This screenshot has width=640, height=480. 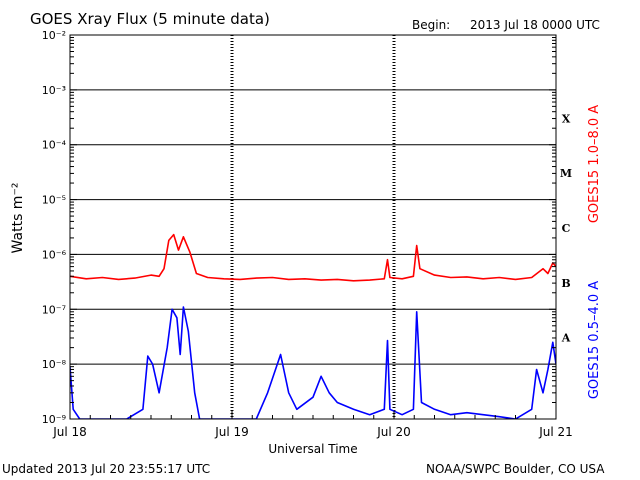 What do you see at coordinates (515, 469) in the screenshot?
I see `source-credit: NOAA/SWPC Boulder, CO USA` at bounding box center [515, 469].